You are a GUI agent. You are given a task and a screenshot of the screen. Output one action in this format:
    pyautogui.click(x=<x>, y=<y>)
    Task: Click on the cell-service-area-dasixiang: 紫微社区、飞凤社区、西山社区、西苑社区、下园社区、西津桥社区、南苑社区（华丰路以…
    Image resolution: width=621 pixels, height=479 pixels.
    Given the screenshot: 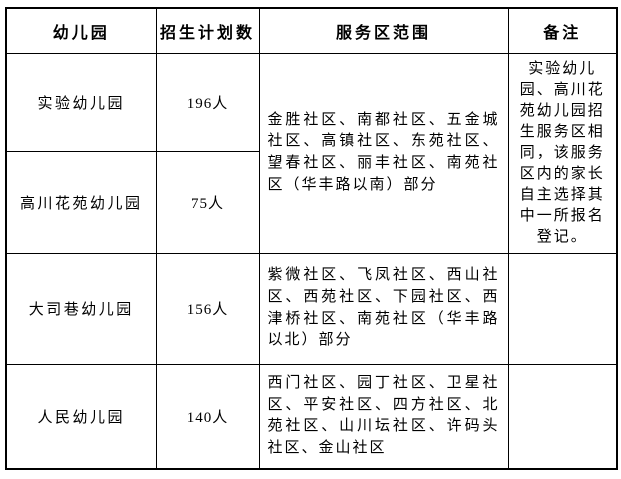 What is the action you would take?
    pyautogui.click(x=383, y=308)
    